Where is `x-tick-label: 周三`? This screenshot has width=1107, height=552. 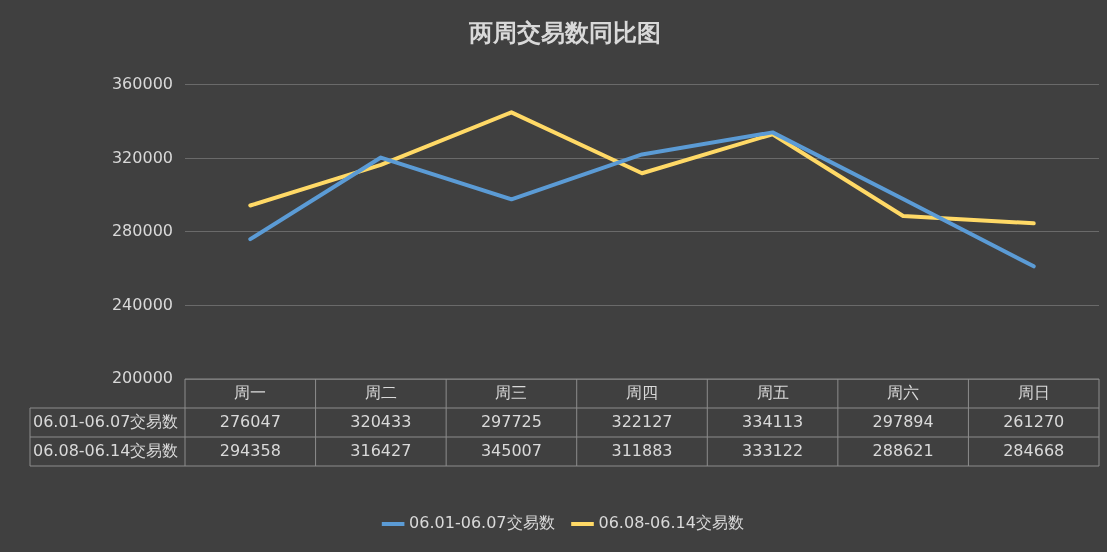
x-tick-label: 周三 is located at coordinates (511, 392).